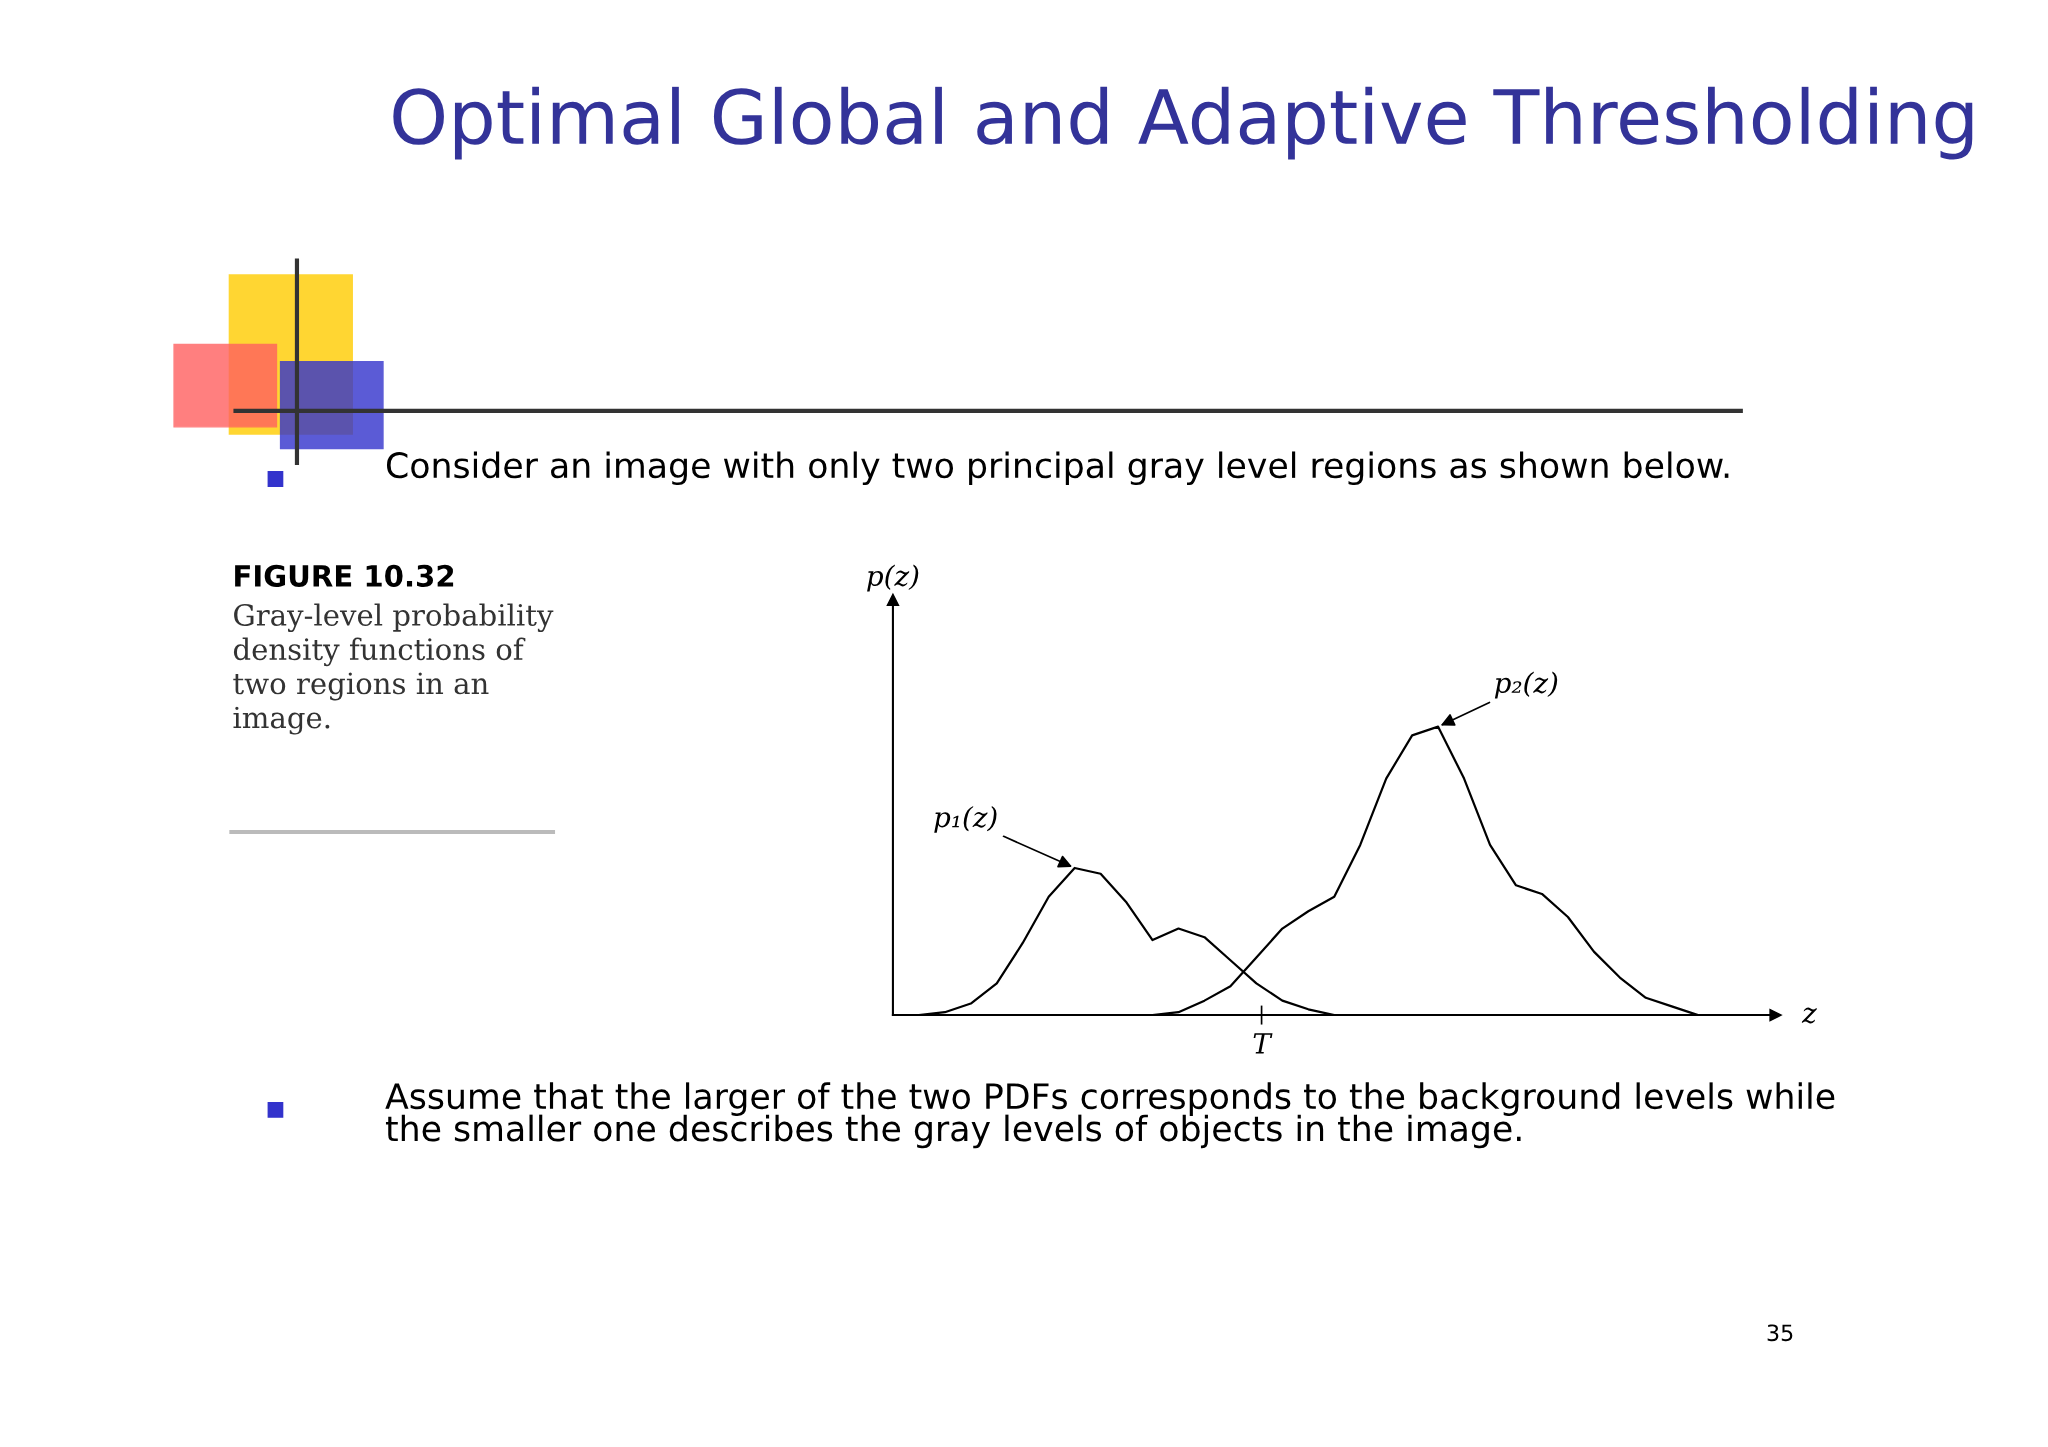  What do you see at coordinates (1263, 1043) in the screenshot?
I see `text: T` at bounding box center [1263, 1043].